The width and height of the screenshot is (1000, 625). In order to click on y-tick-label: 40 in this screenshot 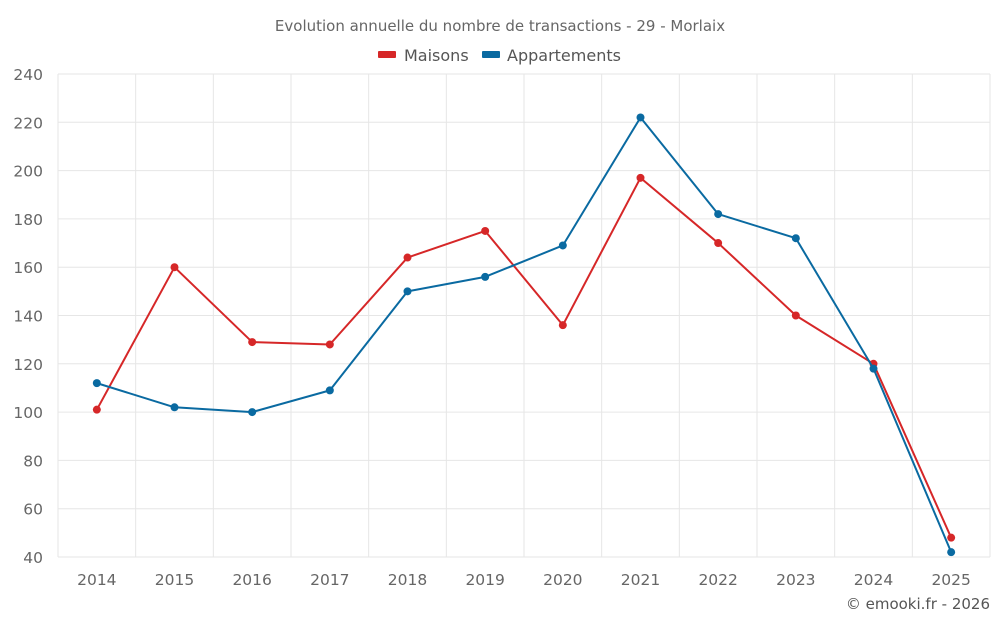, I will do `click(33, 558)`.